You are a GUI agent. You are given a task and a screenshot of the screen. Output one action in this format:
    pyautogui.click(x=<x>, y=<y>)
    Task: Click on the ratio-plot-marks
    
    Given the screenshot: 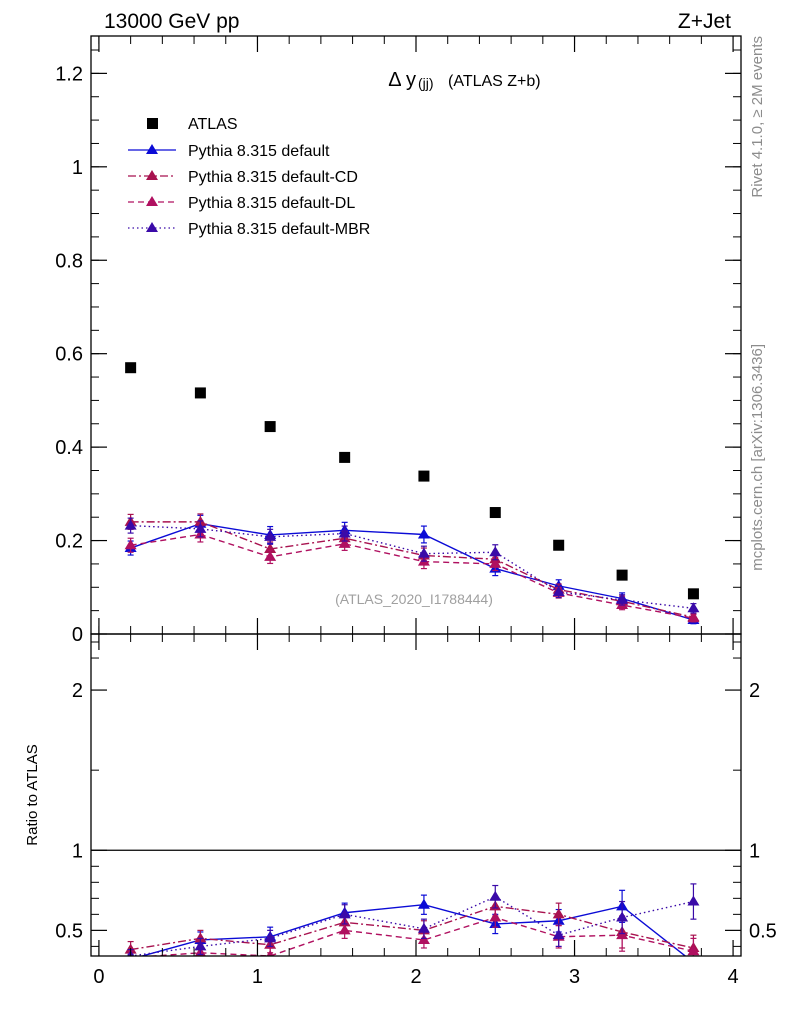 What is the action you would take?
    pyautogui.click(x=412, y=924)
    